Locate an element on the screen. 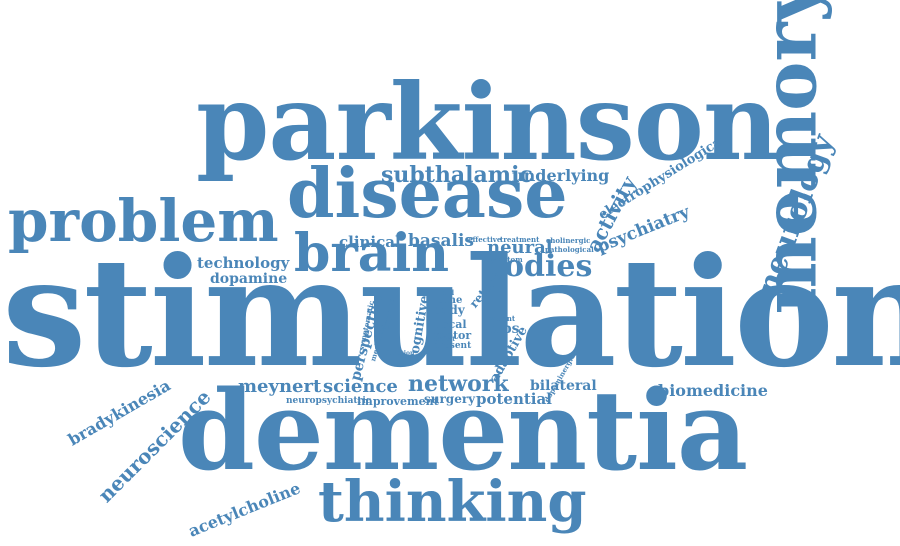  word-subthalamic: subthalamic is located at coordinates (457, 175).